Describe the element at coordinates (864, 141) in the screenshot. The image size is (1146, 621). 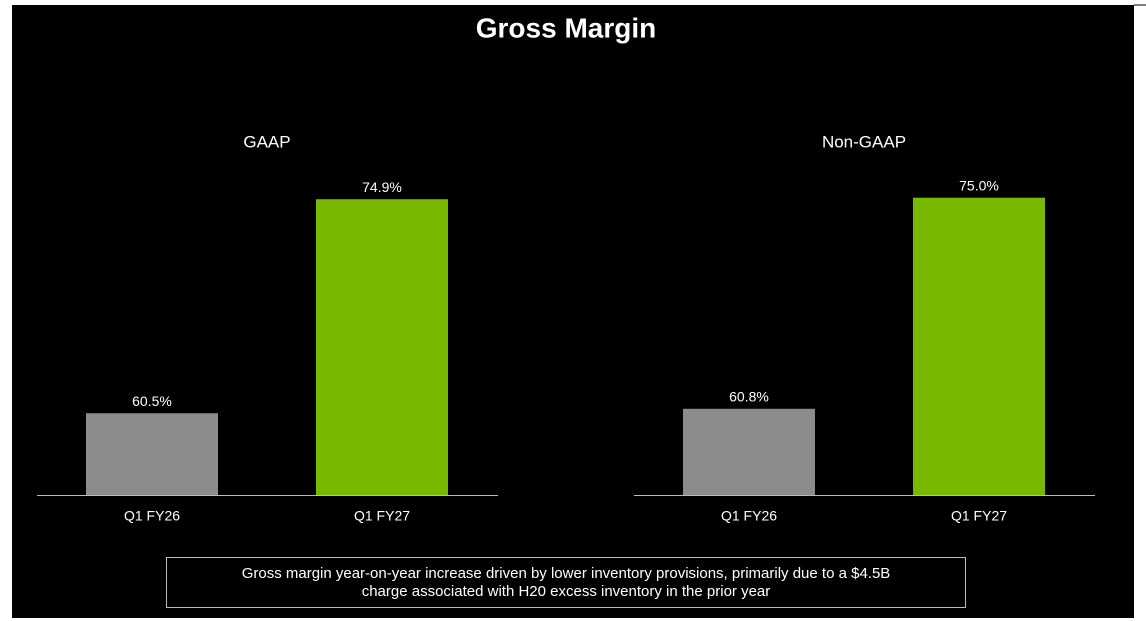
I see `chart-title: Non-GAAP` at that location.